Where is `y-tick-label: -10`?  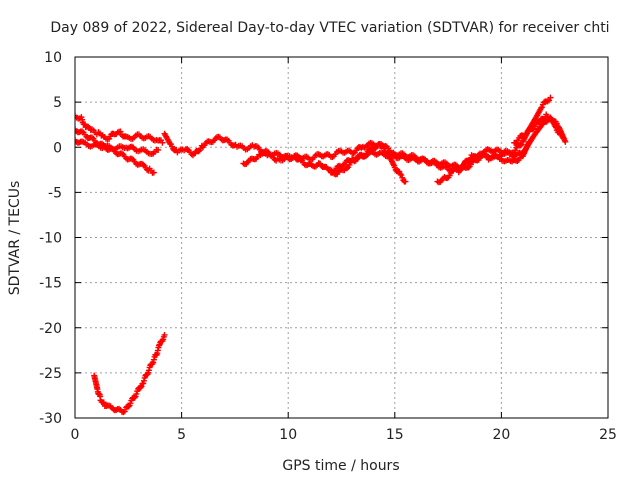
y-tick-label: -10 is located at coordinates (50, 239).